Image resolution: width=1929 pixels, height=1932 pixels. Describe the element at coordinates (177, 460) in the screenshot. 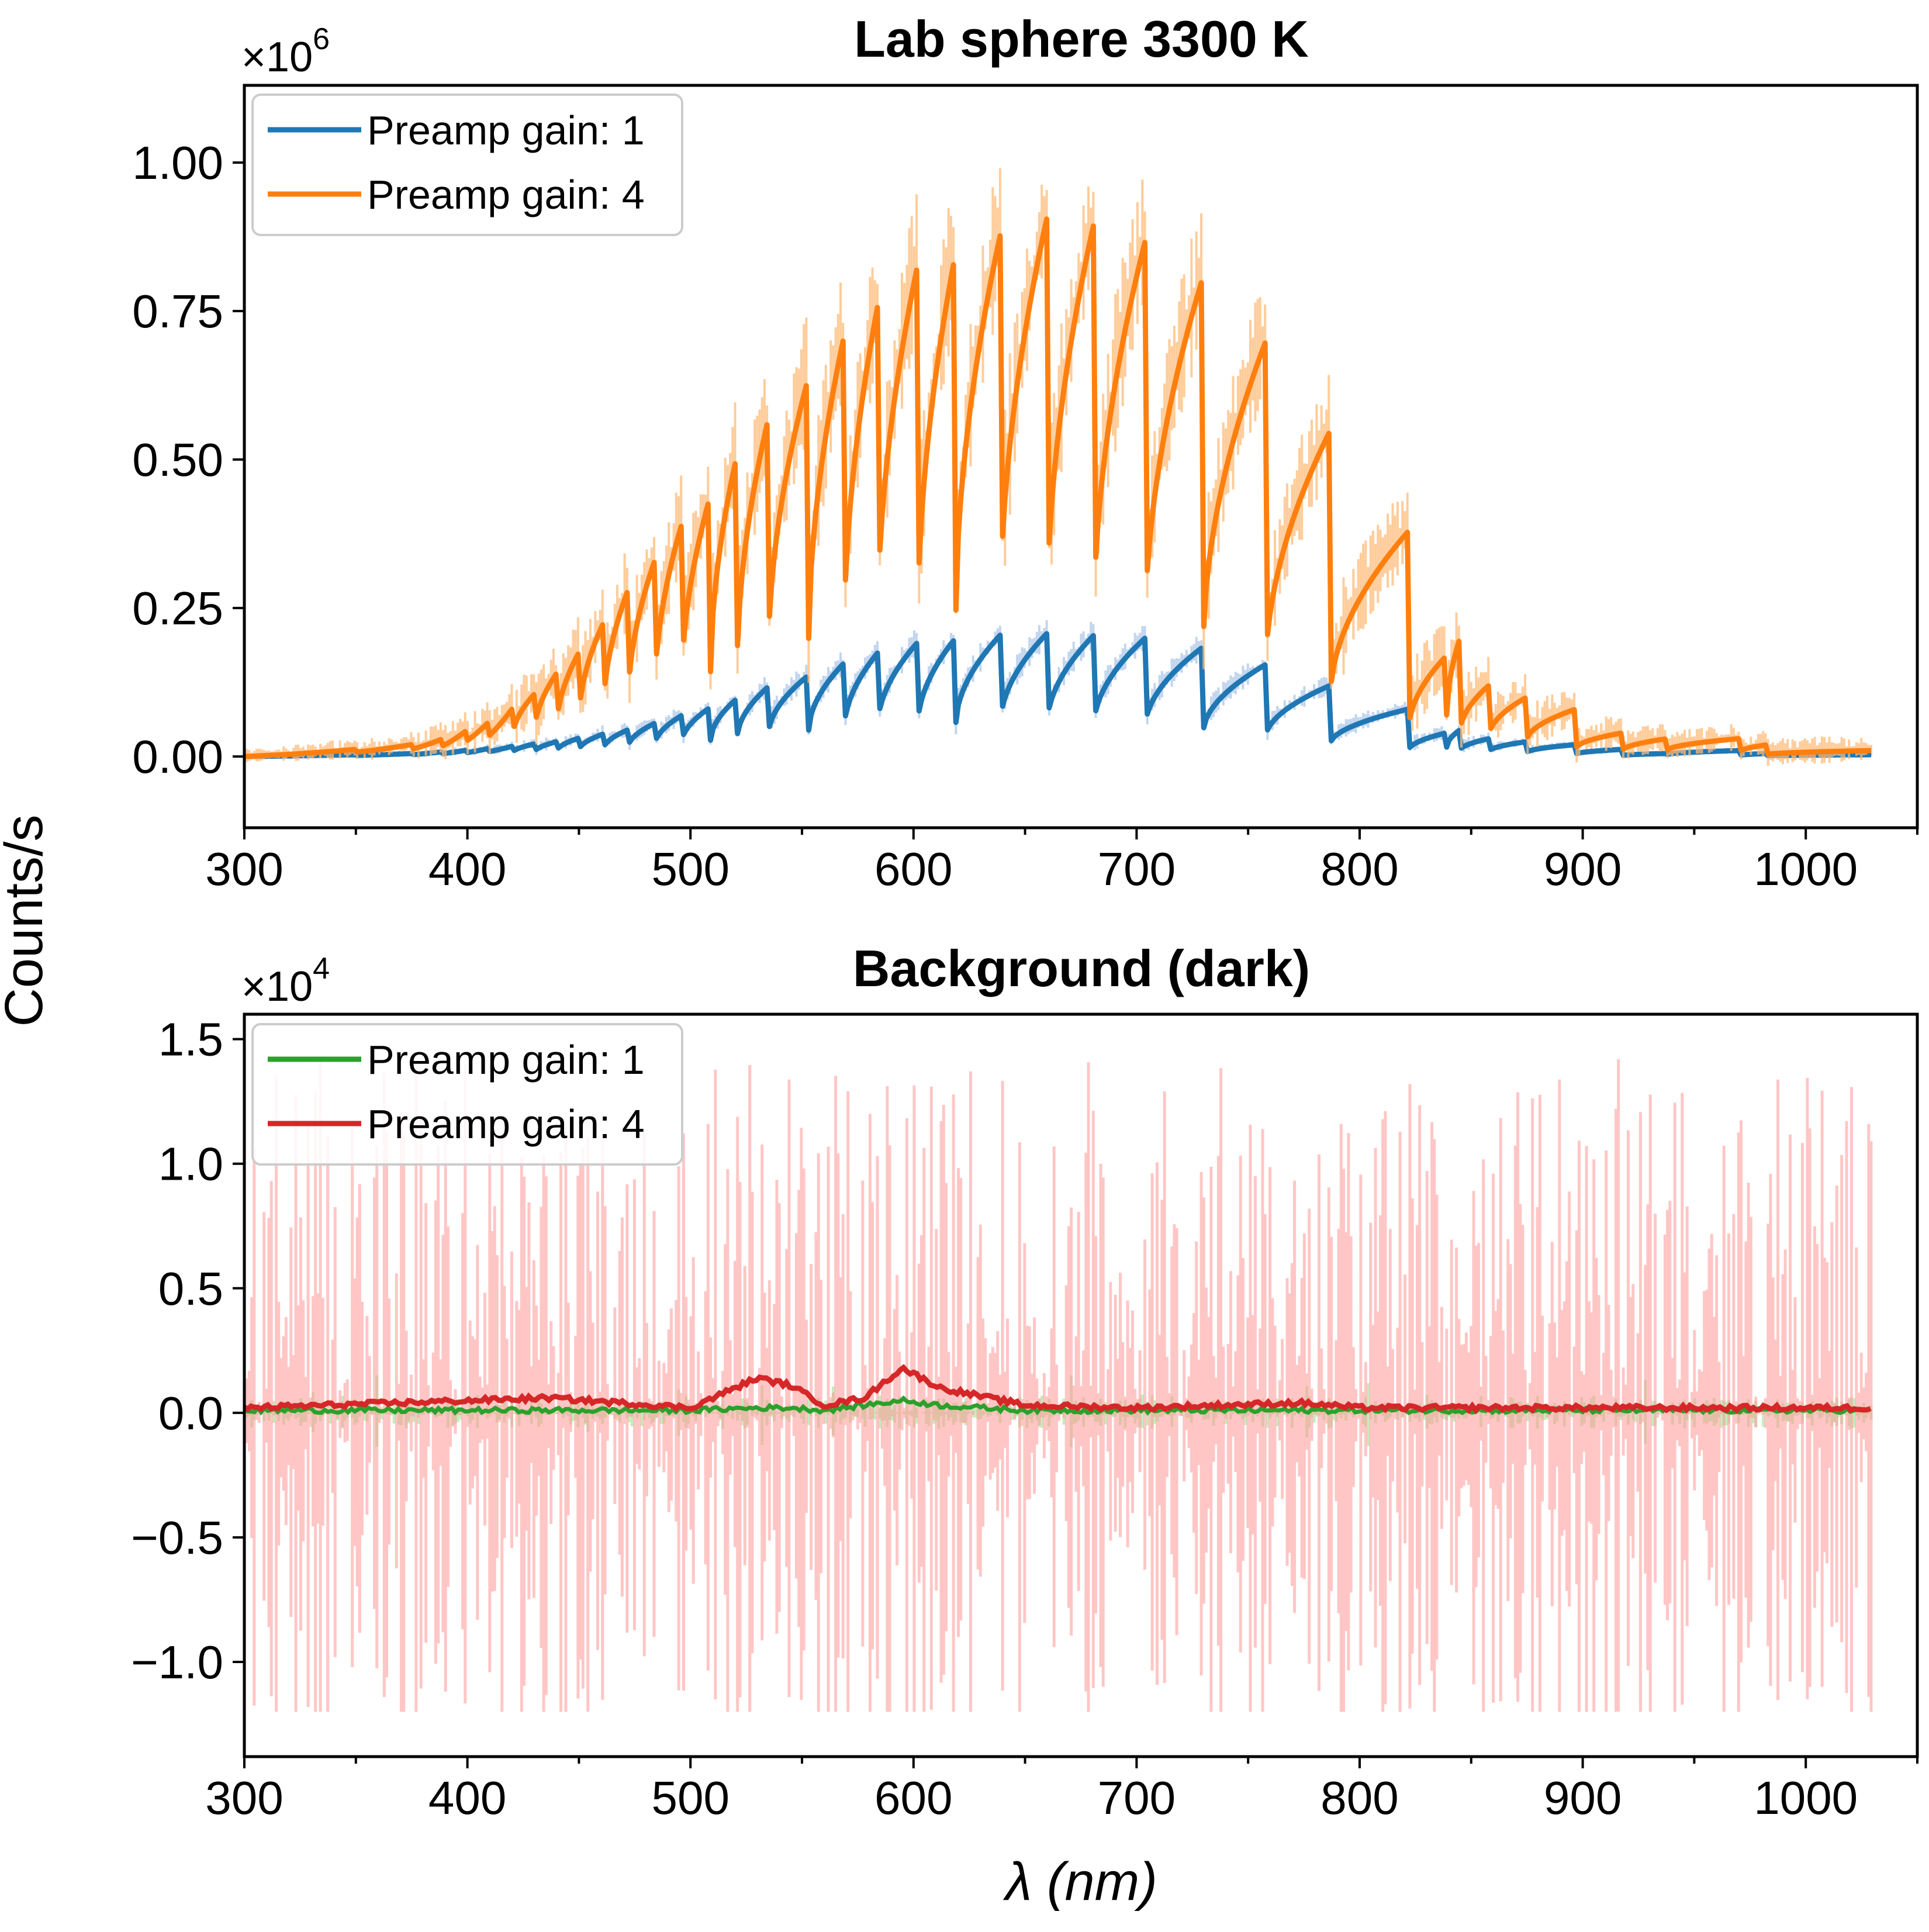

I see `top-y-tick-label: 0.50` at that location.